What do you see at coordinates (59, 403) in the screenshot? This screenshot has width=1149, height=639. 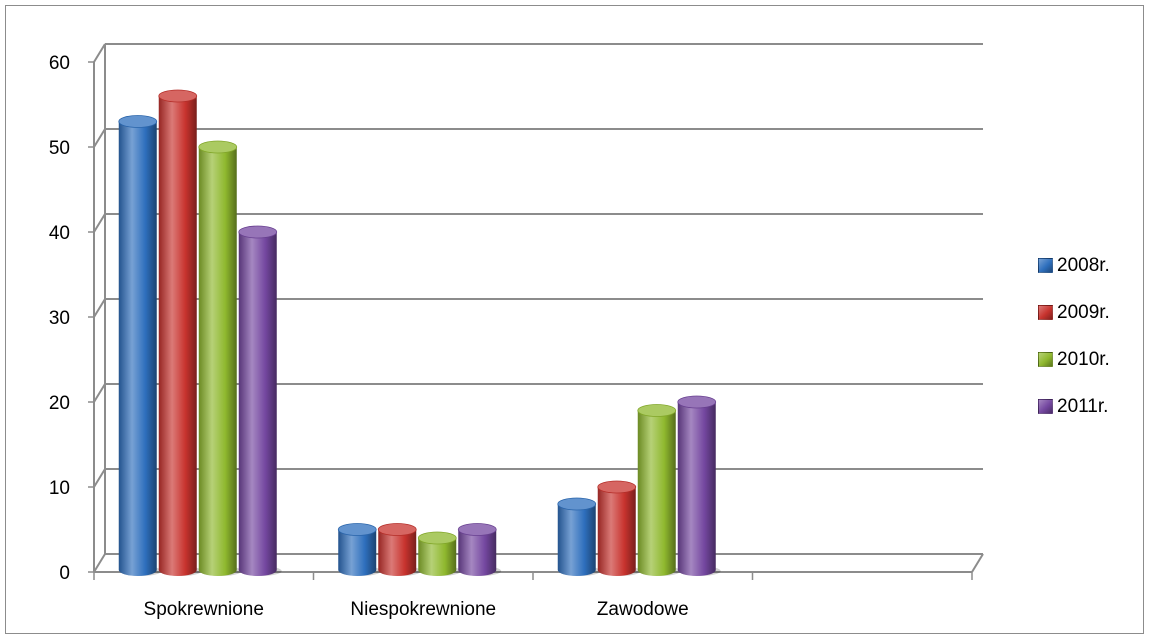 I see `y-tick-label: 20` at bounding box center [59, 403].